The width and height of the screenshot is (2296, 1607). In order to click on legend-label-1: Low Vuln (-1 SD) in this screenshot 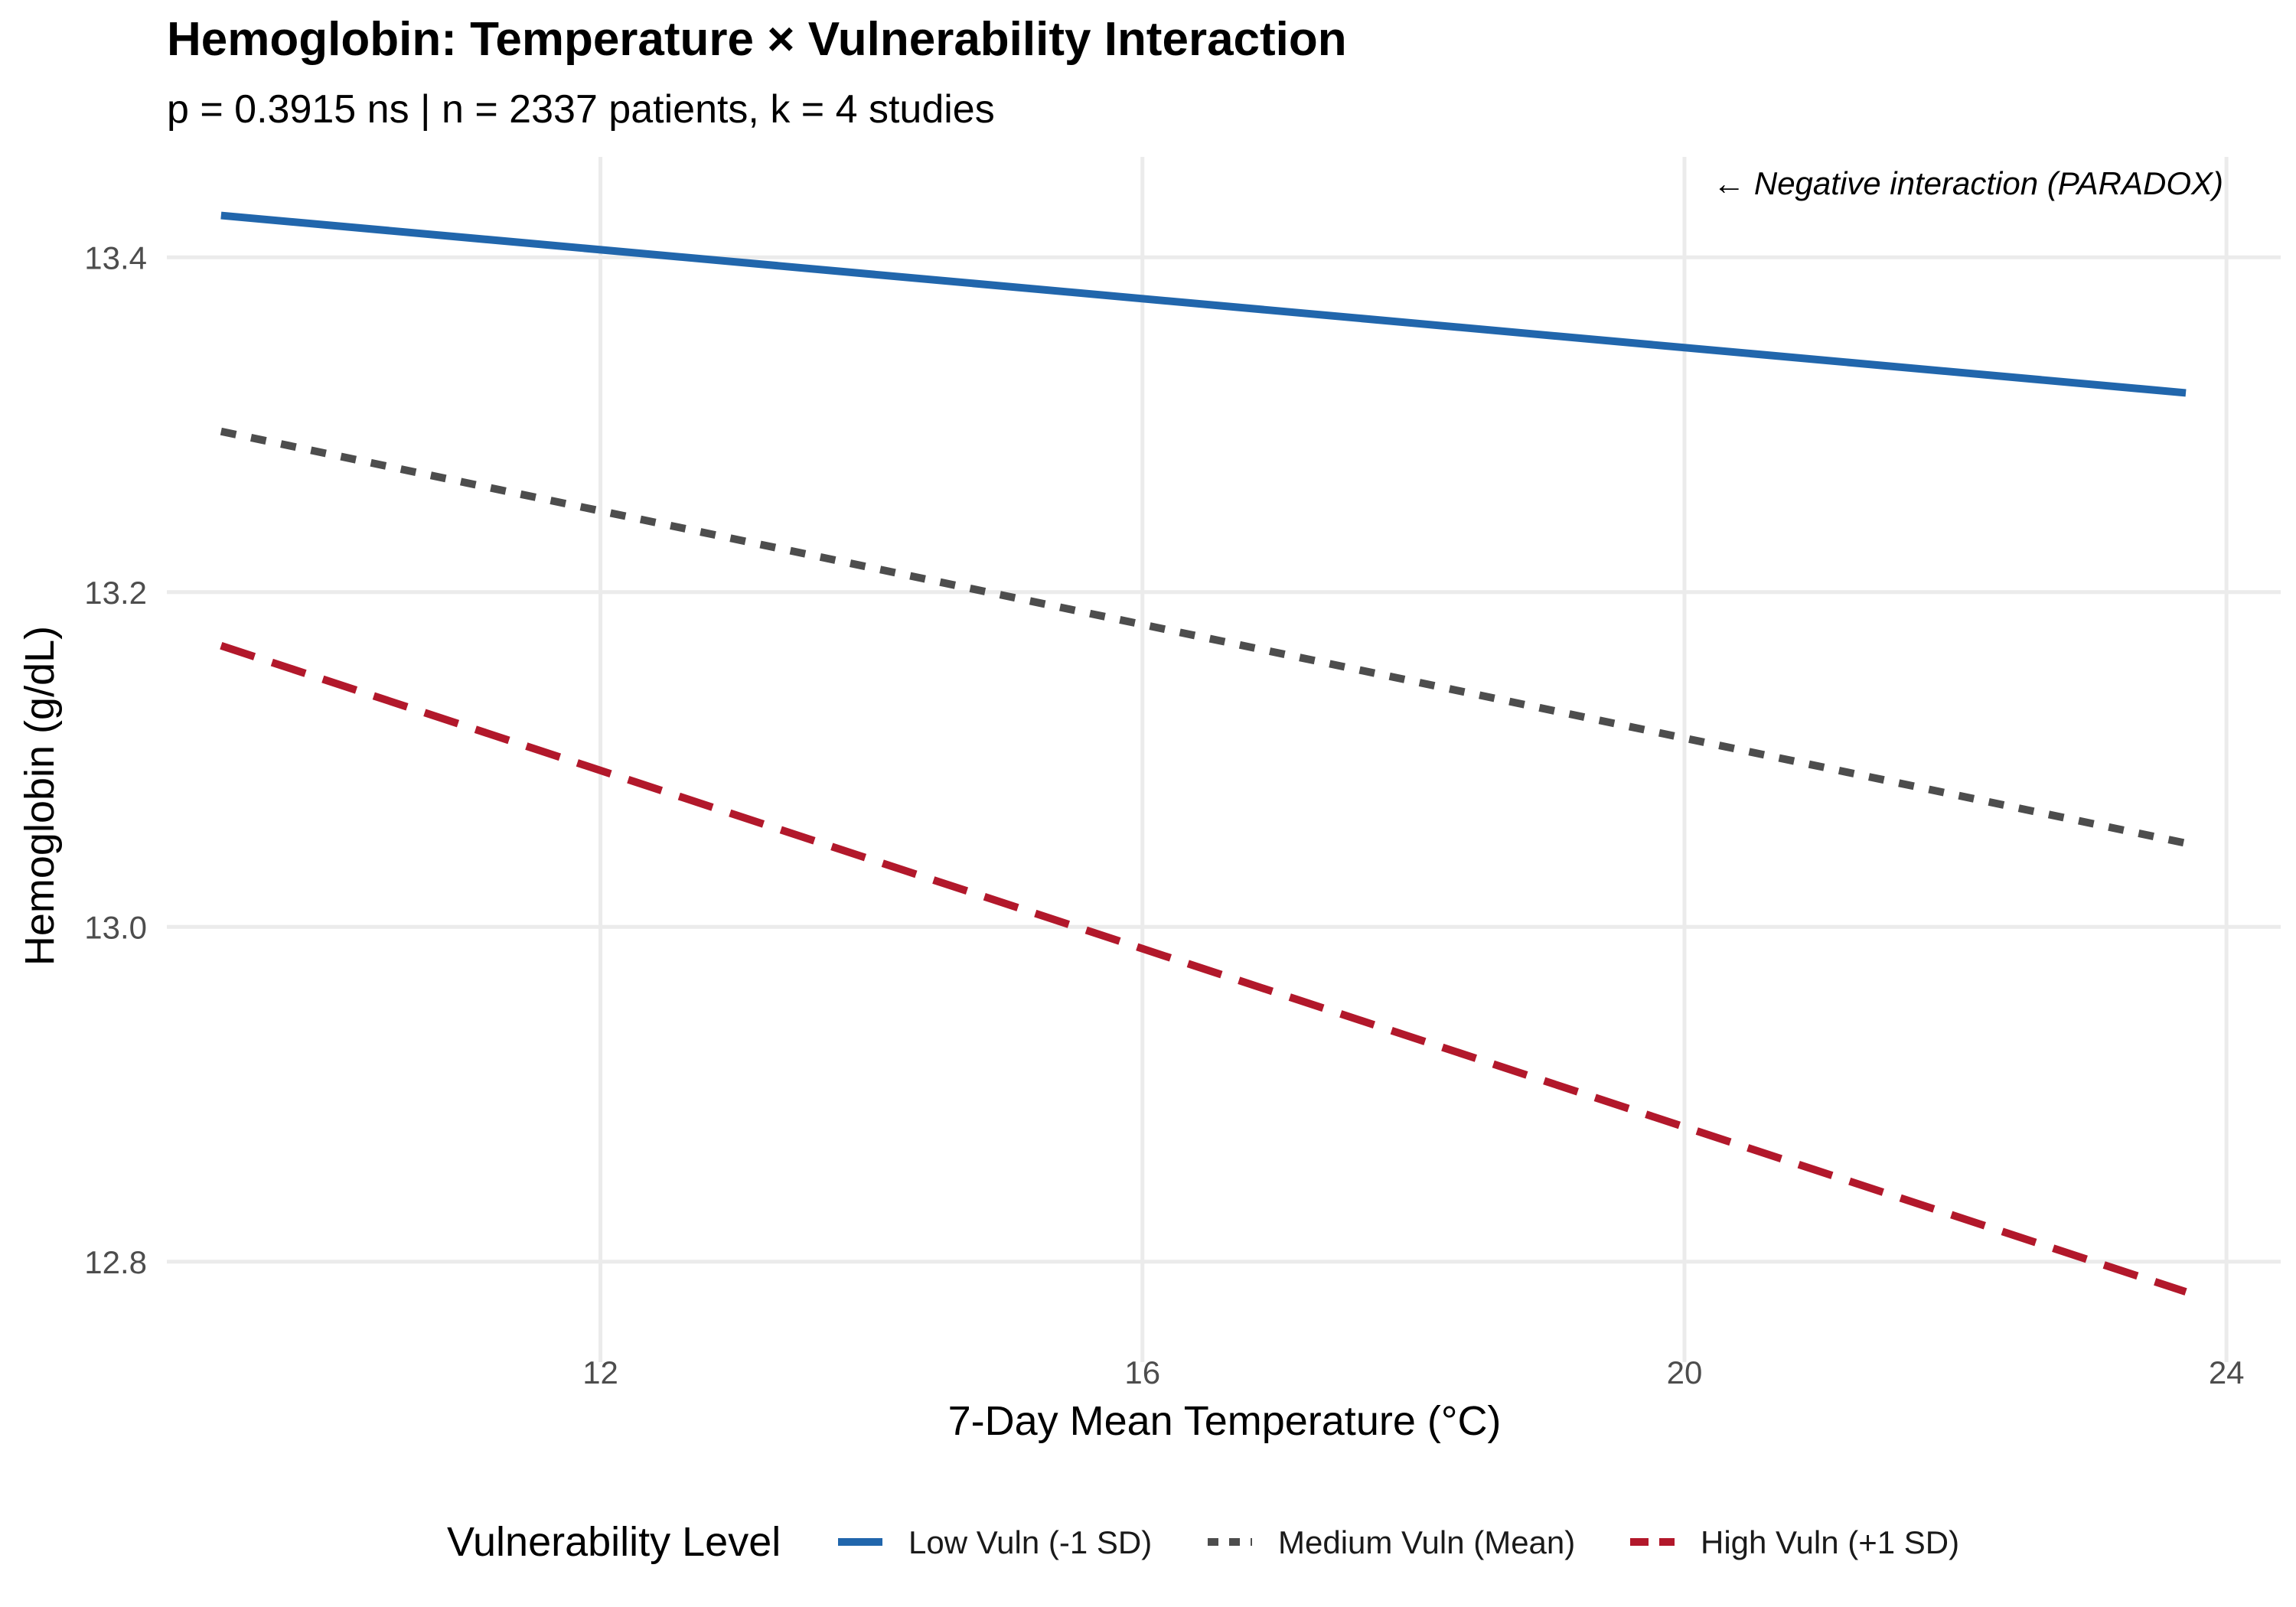, I will do `click(1030, 1542)`.